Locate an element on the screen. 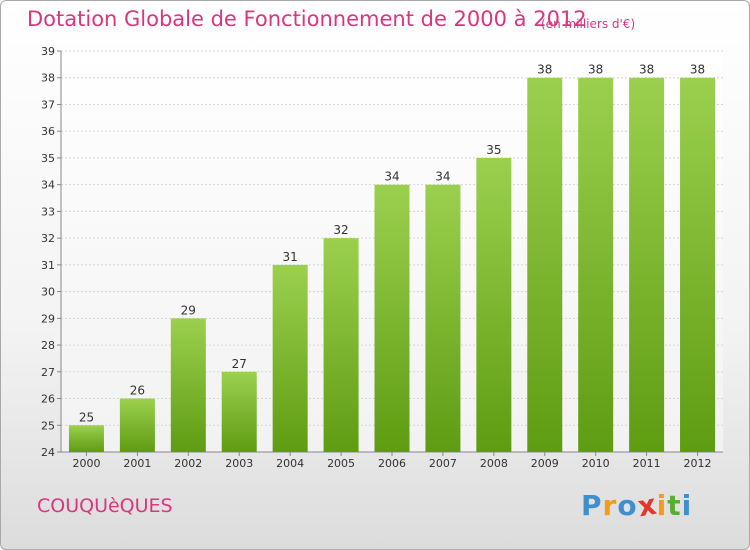  x-tick-label: 2009 is located at coordinates (545, 463).